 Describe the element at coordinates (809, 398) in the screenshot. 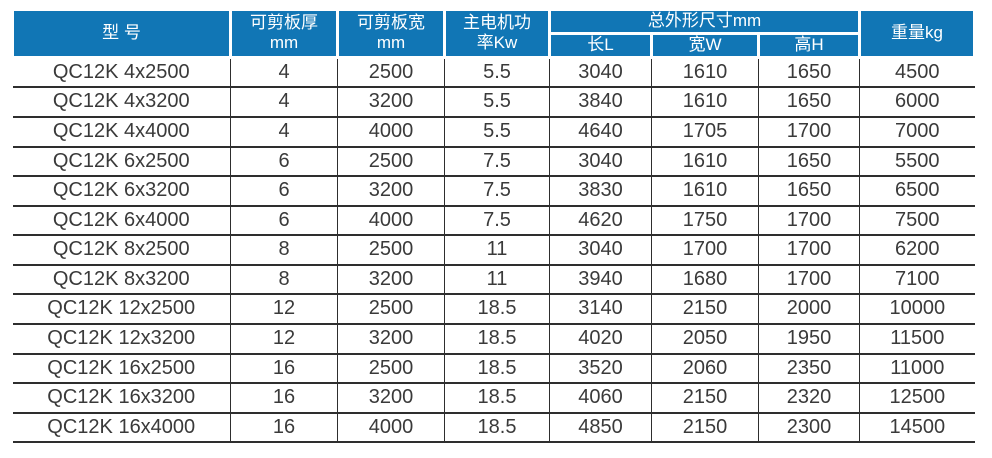

I see `height-cell: 2320` at that location.